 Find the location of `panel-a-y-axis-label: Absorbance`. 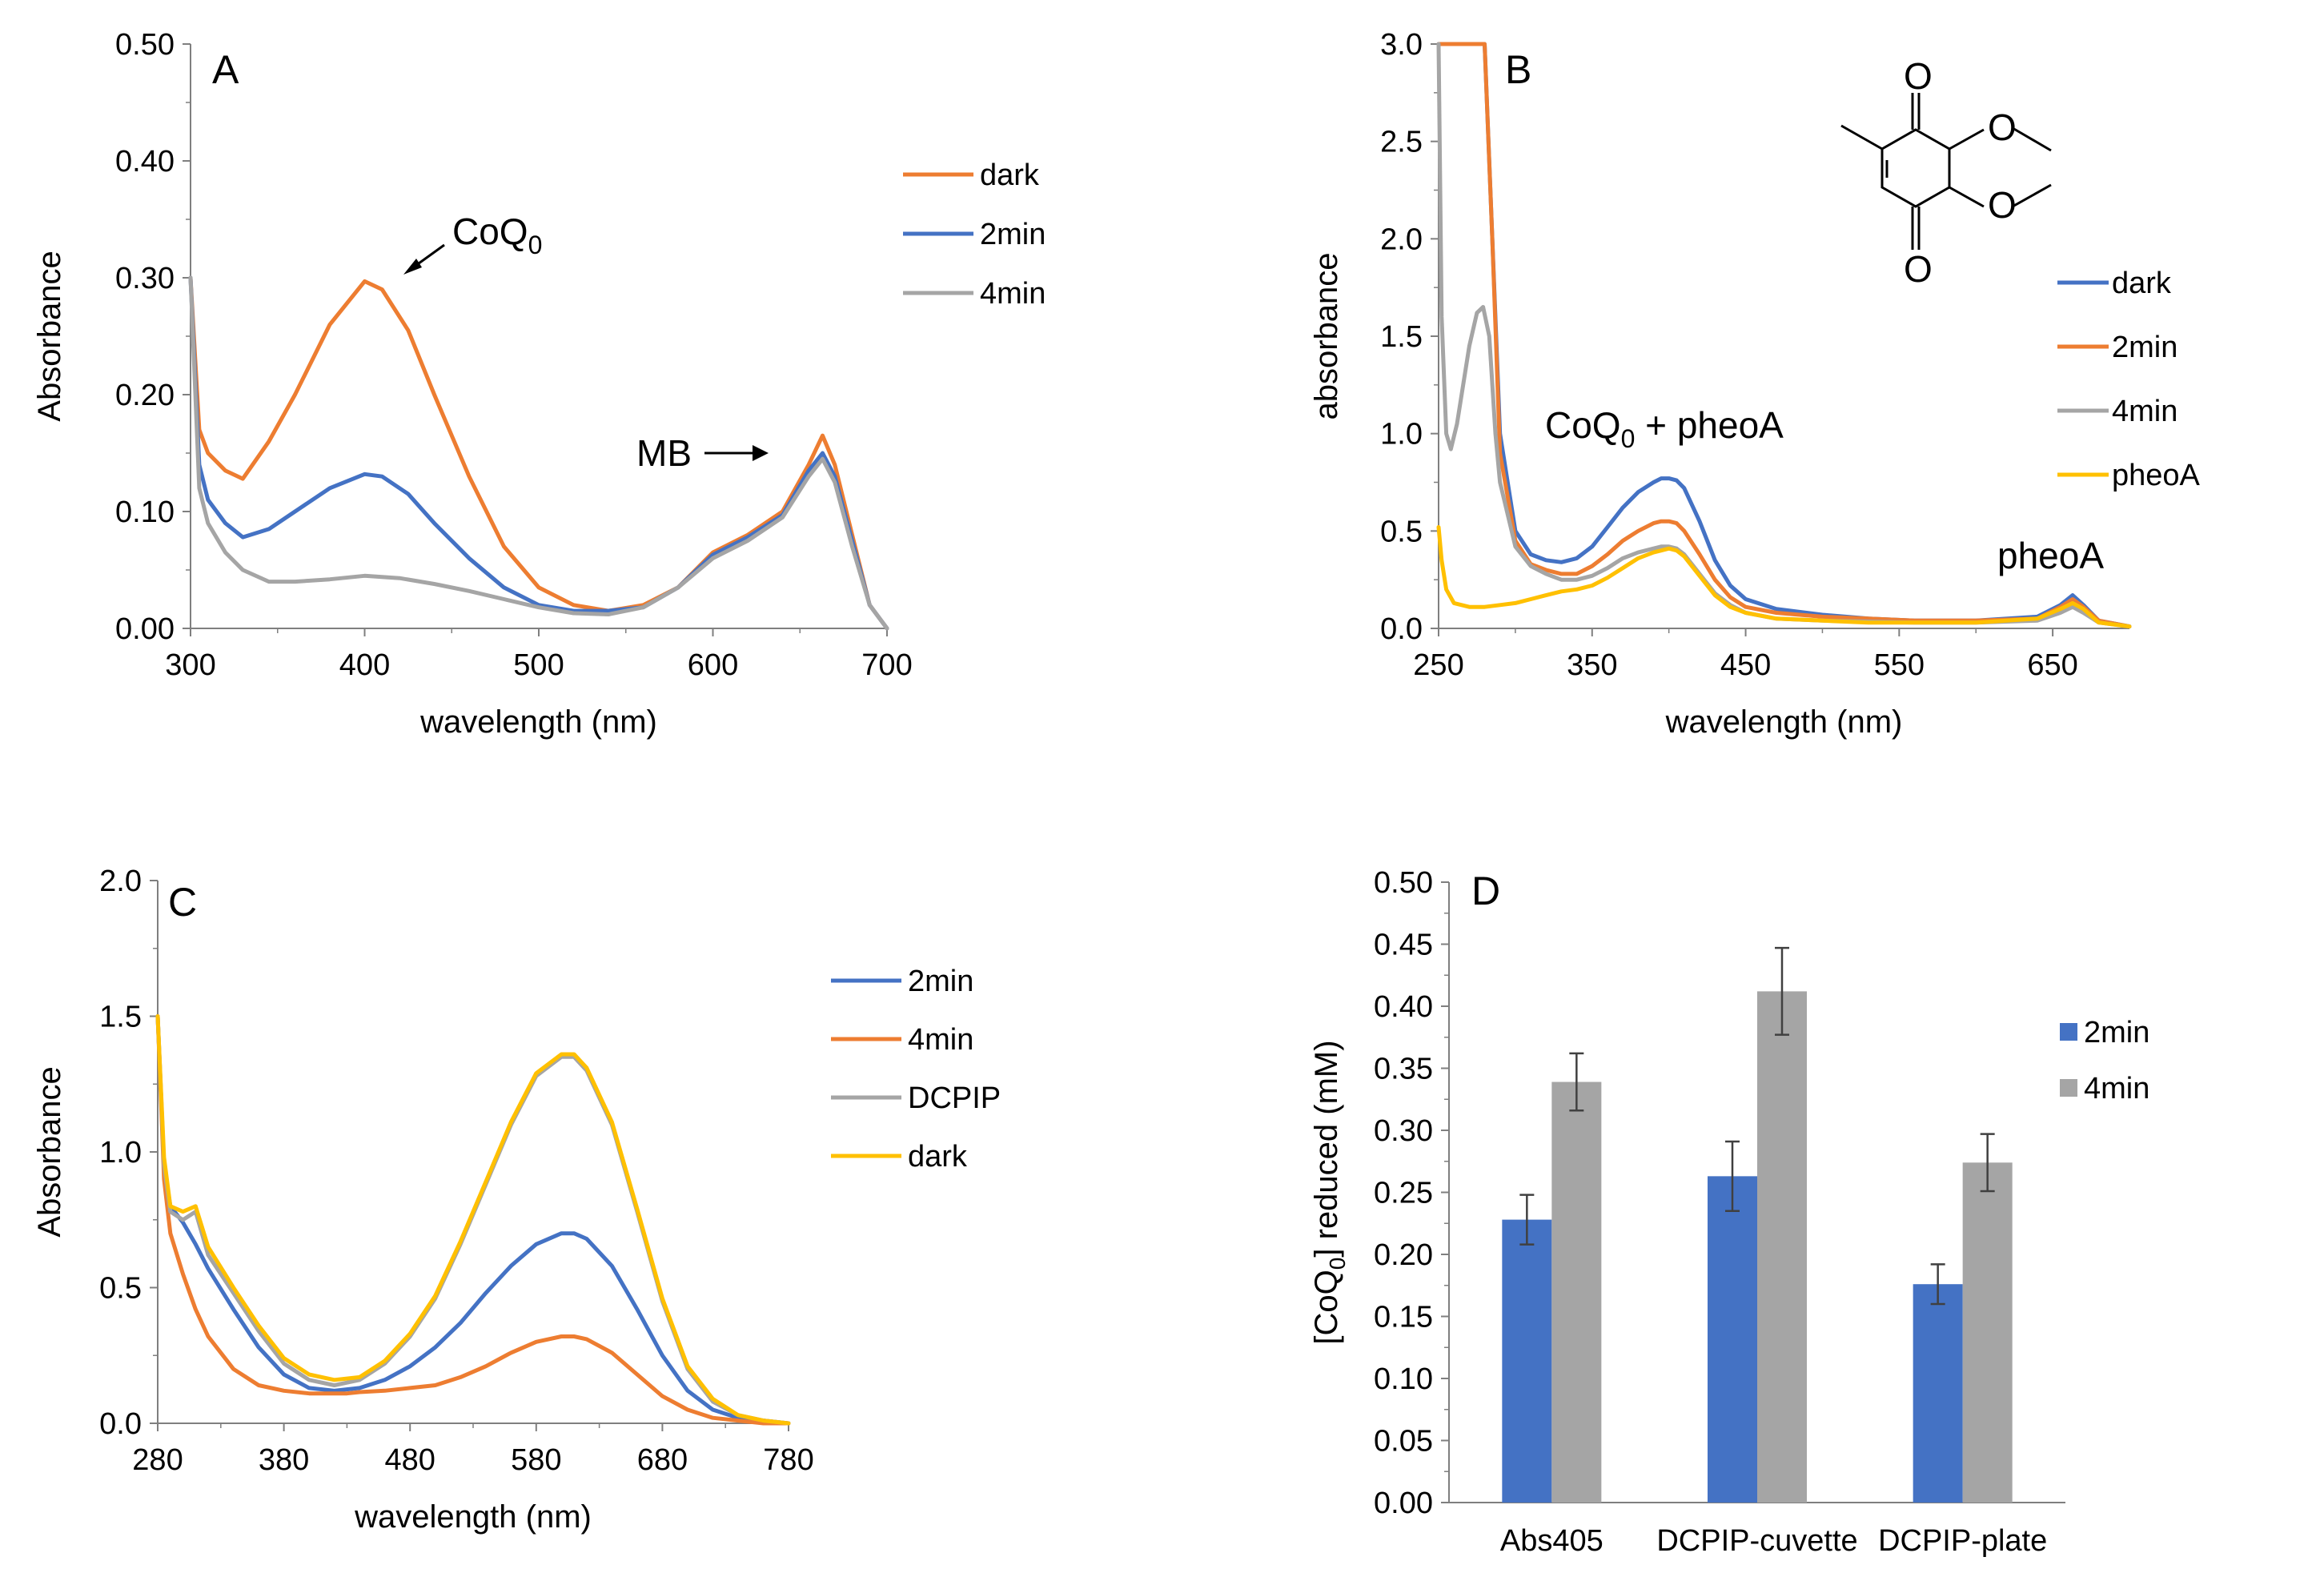

panel-a-y-axis-label: Absorbance is located at coordinates (49, 336).